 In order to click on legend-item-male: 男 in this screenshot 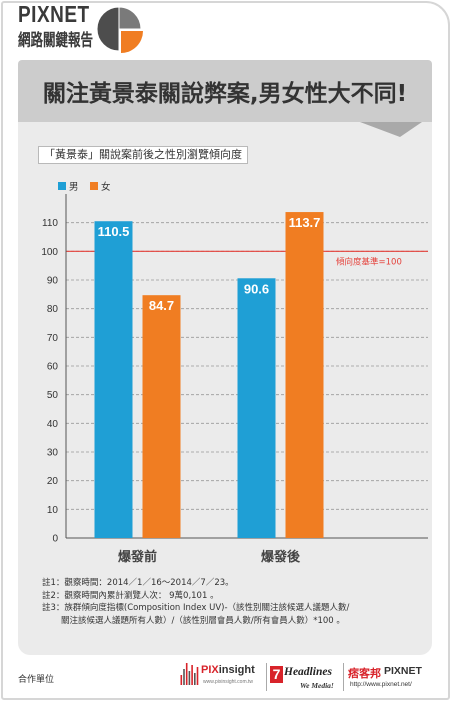, I will do `click(68, 186)`.